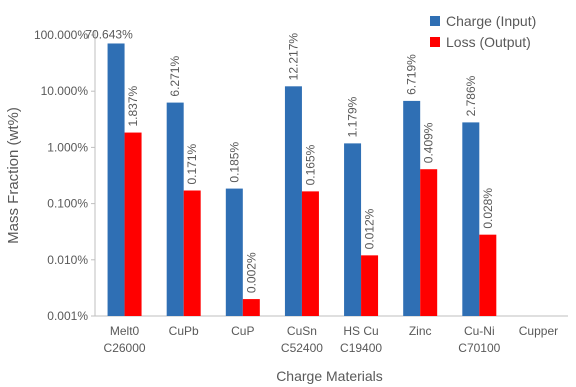 Image resolution: width=576 pixels, height=387 pixels. What do you see at coordinates (109, 34) in the screenshot?
I see `data-label: 70.643%` at bounding box center [109, 34].